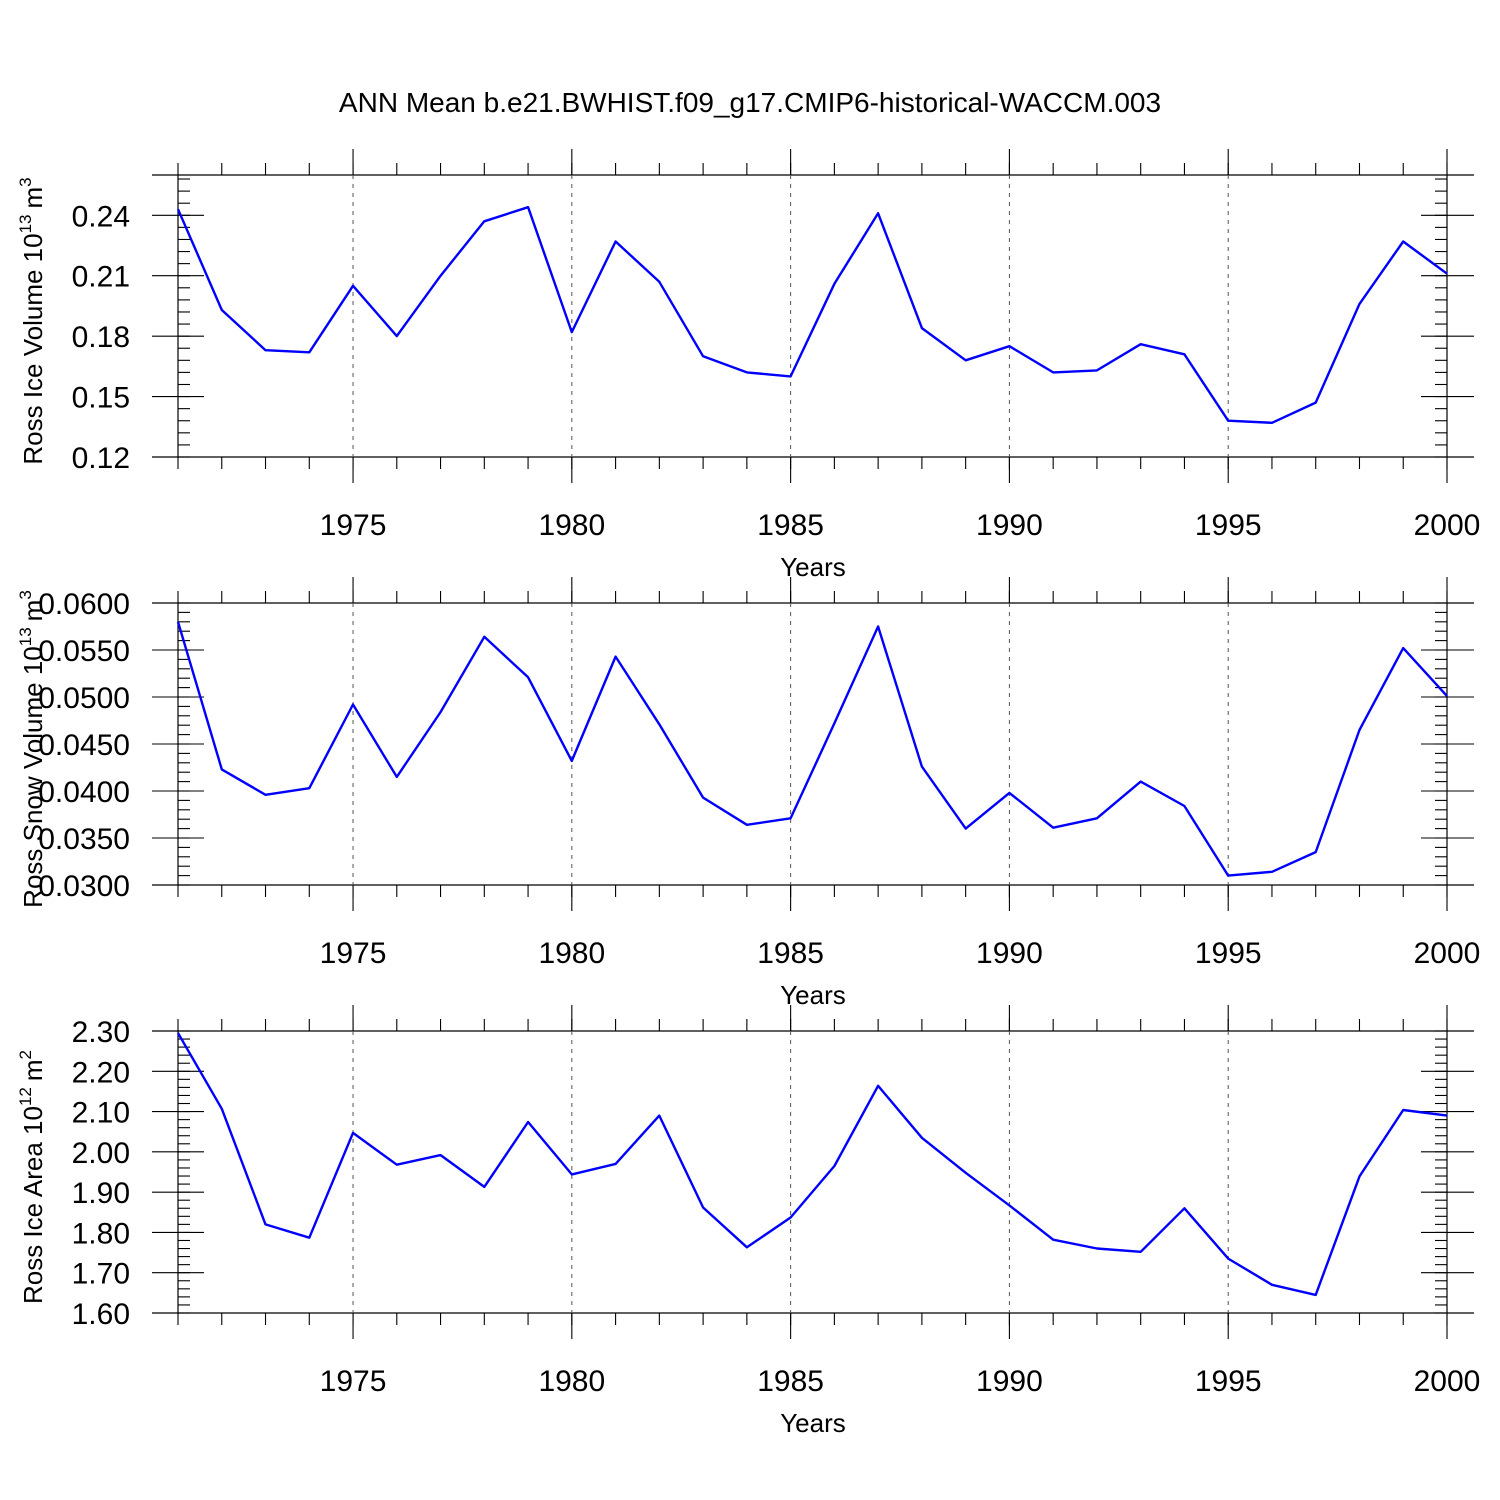  I want to click on y-tick-label: 0.0300, so click(84, 886).